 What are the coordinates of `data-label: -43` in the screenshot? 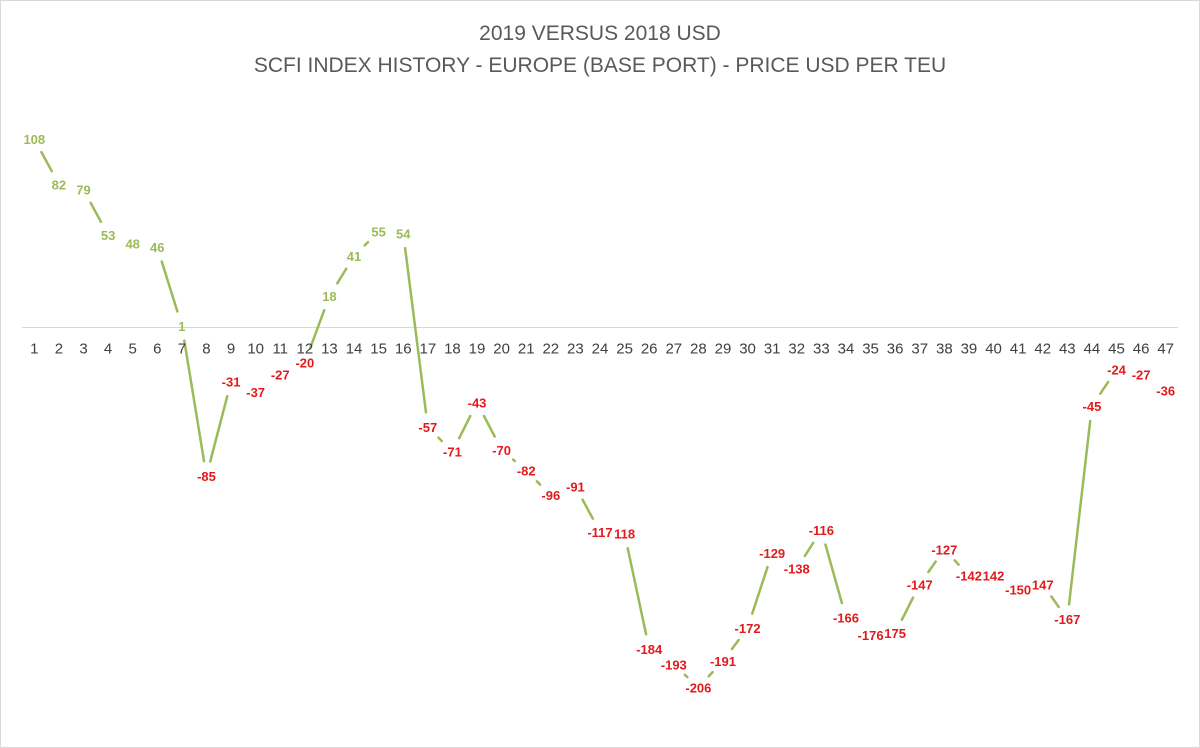 It's located at (477, 403).